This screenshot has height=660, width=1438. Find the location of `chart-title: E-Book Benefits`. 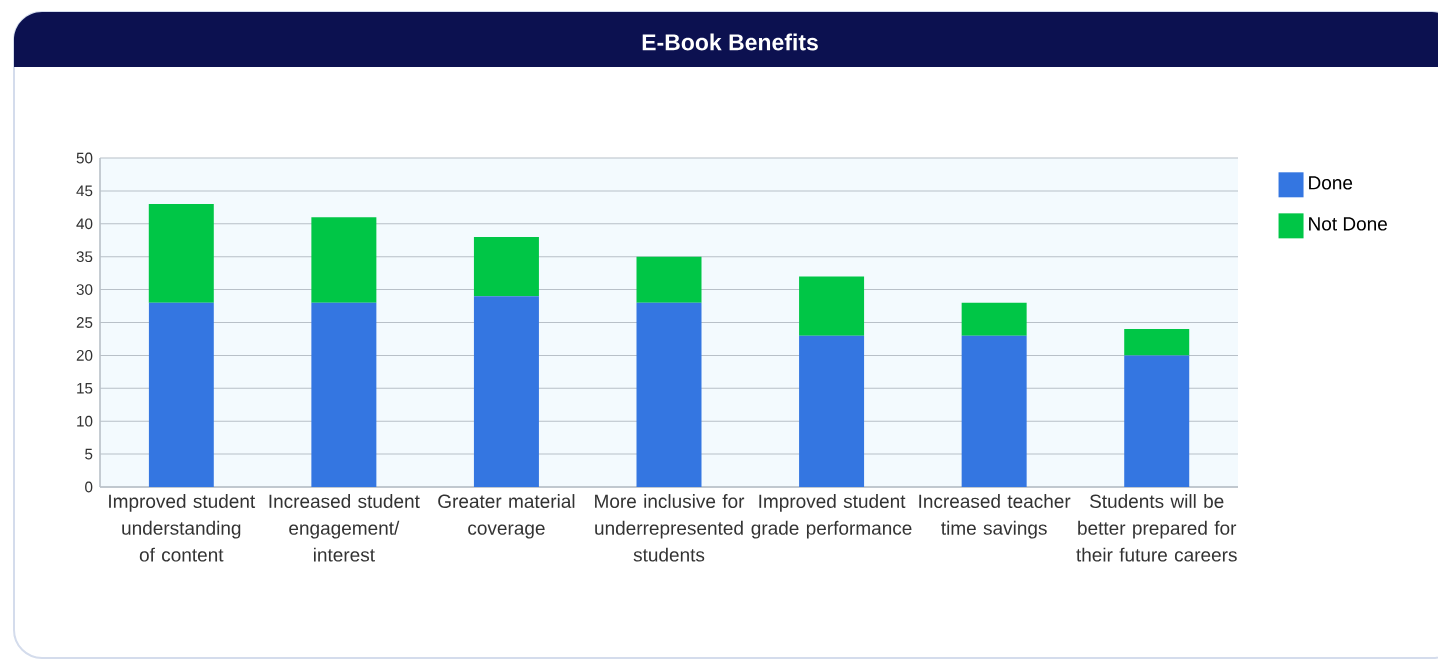

chart-title: E-Book Benefits is located at coordinates (730, 42).